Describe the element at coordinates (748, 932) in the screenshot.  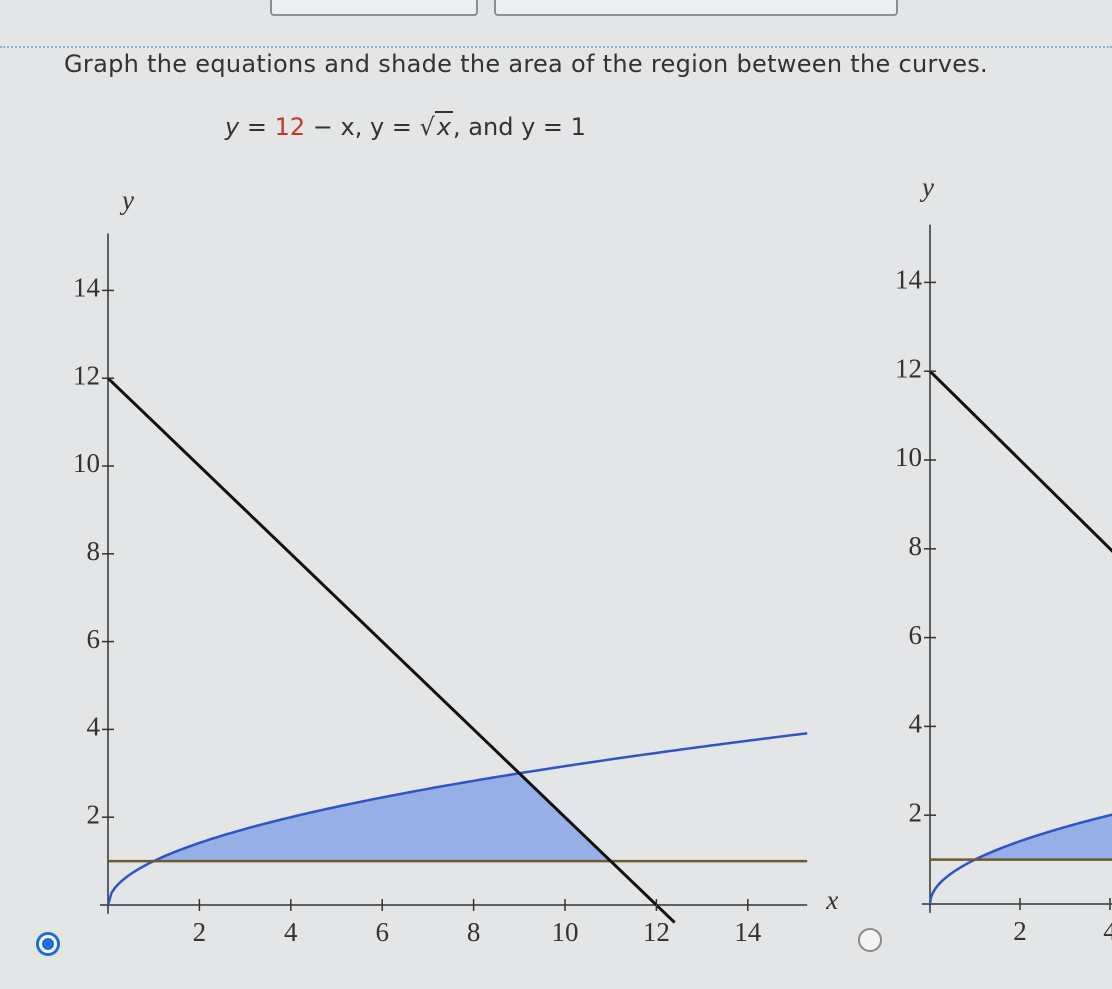
I see `x-tick-label: 14` at that location.